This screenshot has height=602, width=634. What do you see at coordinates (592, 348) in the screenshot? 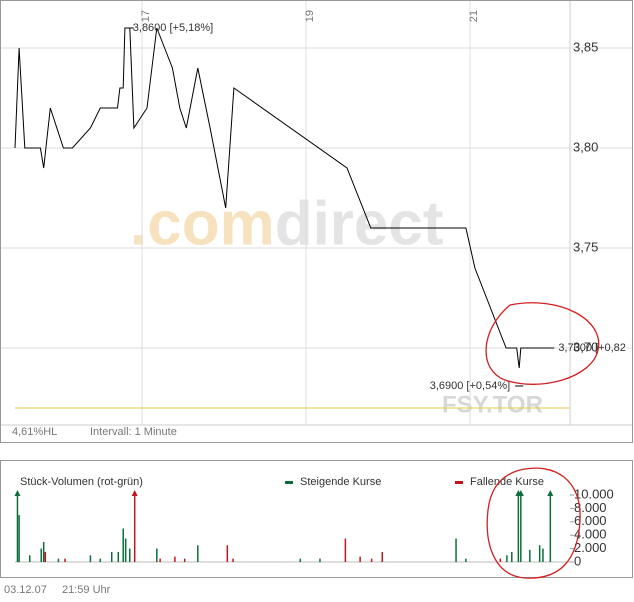
I see `annotation: 3,7000 [+0,82` at bounding box center [592, 348].